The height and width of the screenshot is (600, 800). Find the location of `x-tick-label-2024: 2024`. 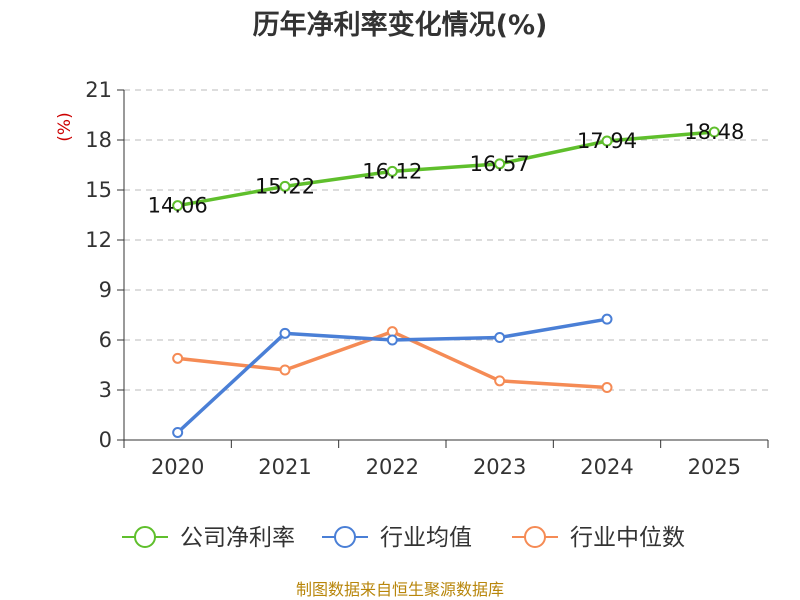

x-tick-label-2024: 2024 is located at coordinates (606, 467).